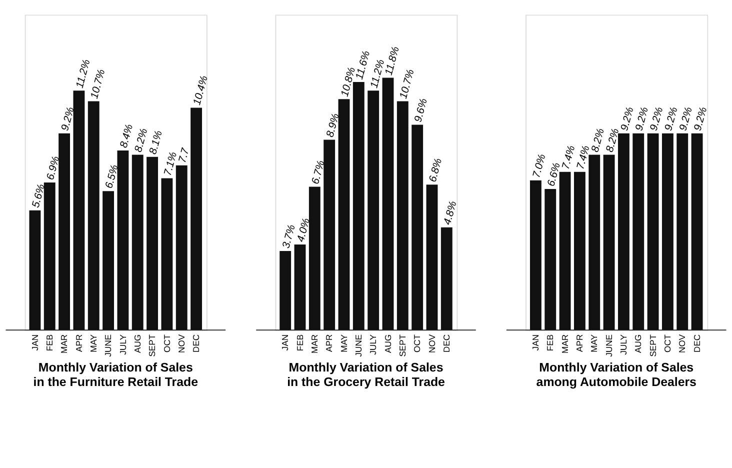 The height and width of the screenshot is (468, 732). I want to click on data-label: 6.5%, so click(112, 177).